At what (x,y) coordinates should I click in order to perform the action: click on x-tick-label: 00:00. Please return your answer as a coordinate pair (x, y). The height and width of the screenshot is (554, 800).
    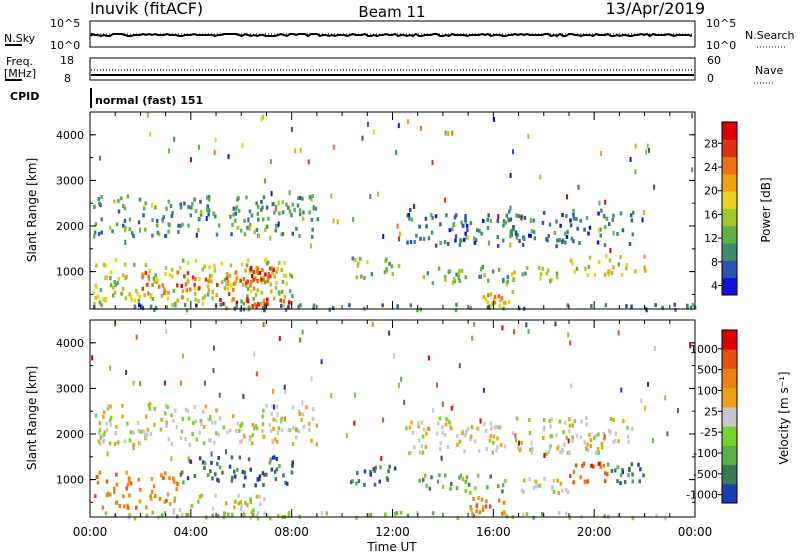
    Looking at the image, I should click on (90, 532).